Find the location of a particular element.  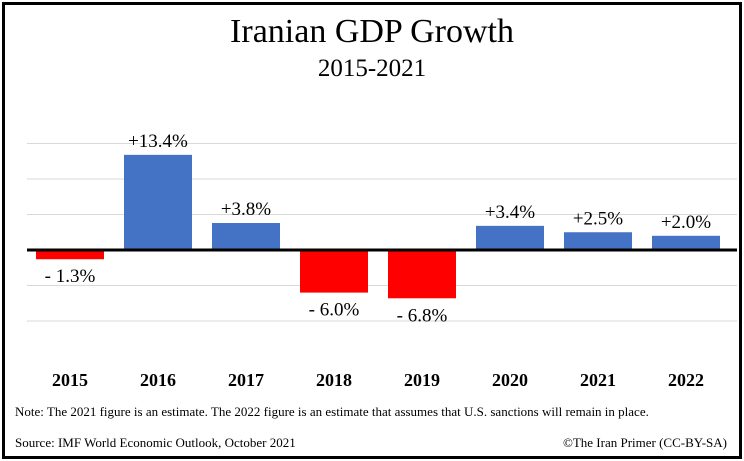

data-label-2016: +13.4% is located at coordinates (158, 141).